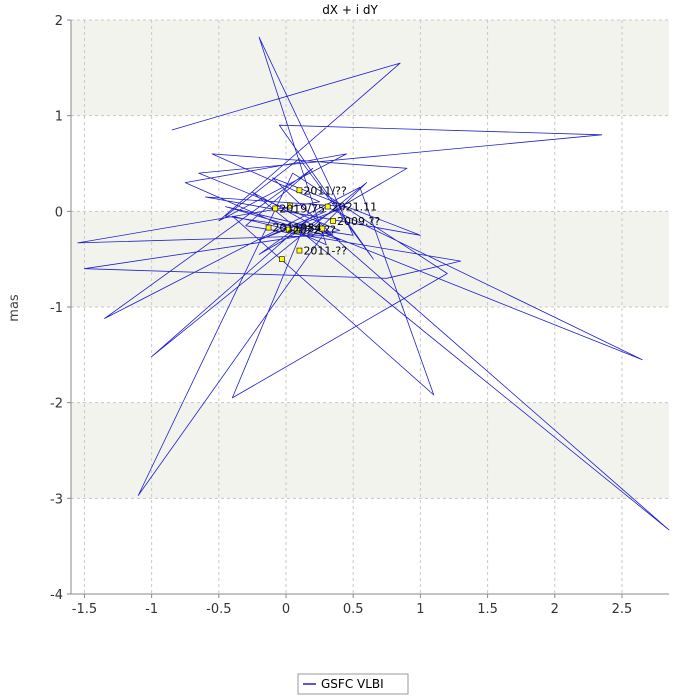 This screenshot has height=700, width=700. Describe the element at coordinates (59, 21) in the screenshot. I see `y-tick-label: 2` at that location.